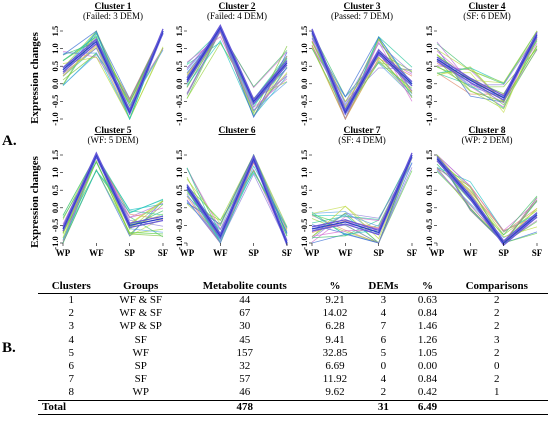 Image resolution: width=550 pixels, height=429 pixels. Describe the element at coordinates (427, 379) in the screenshot. I see `table-cell: 0.84` at that location.